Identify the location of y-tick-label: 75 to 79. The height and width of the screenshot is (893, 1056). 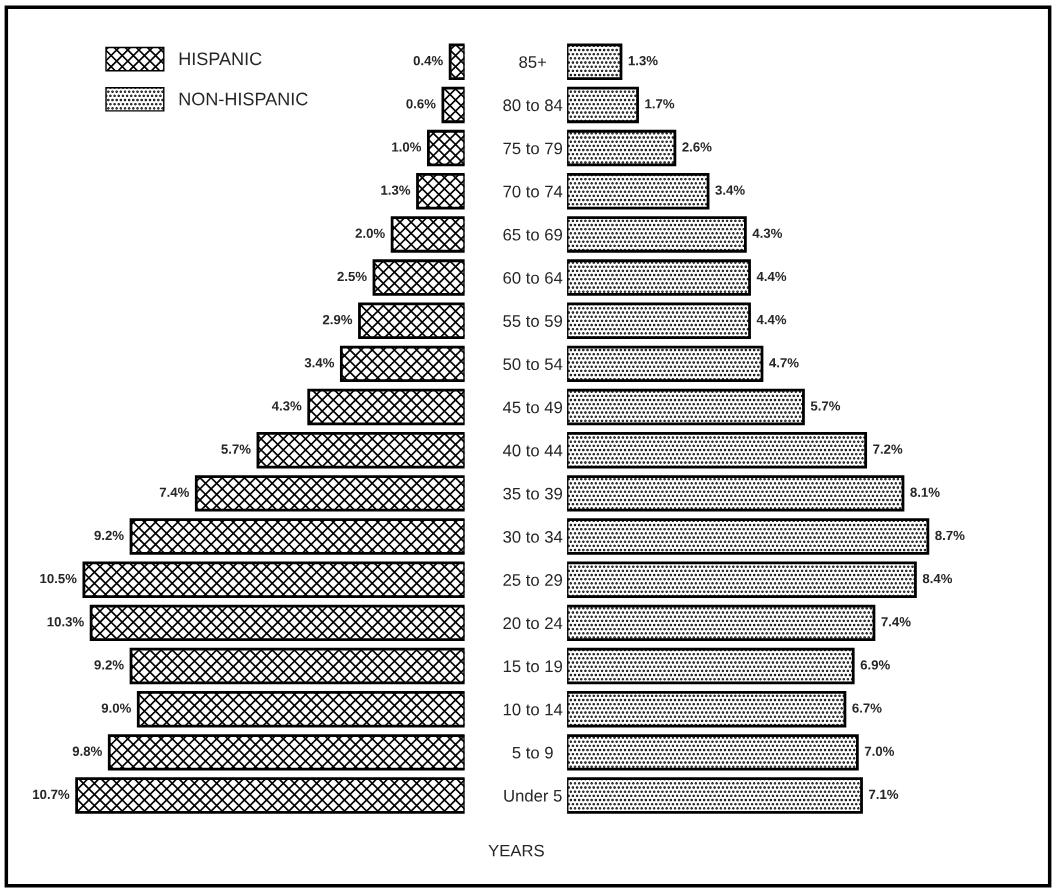
(533, 148).